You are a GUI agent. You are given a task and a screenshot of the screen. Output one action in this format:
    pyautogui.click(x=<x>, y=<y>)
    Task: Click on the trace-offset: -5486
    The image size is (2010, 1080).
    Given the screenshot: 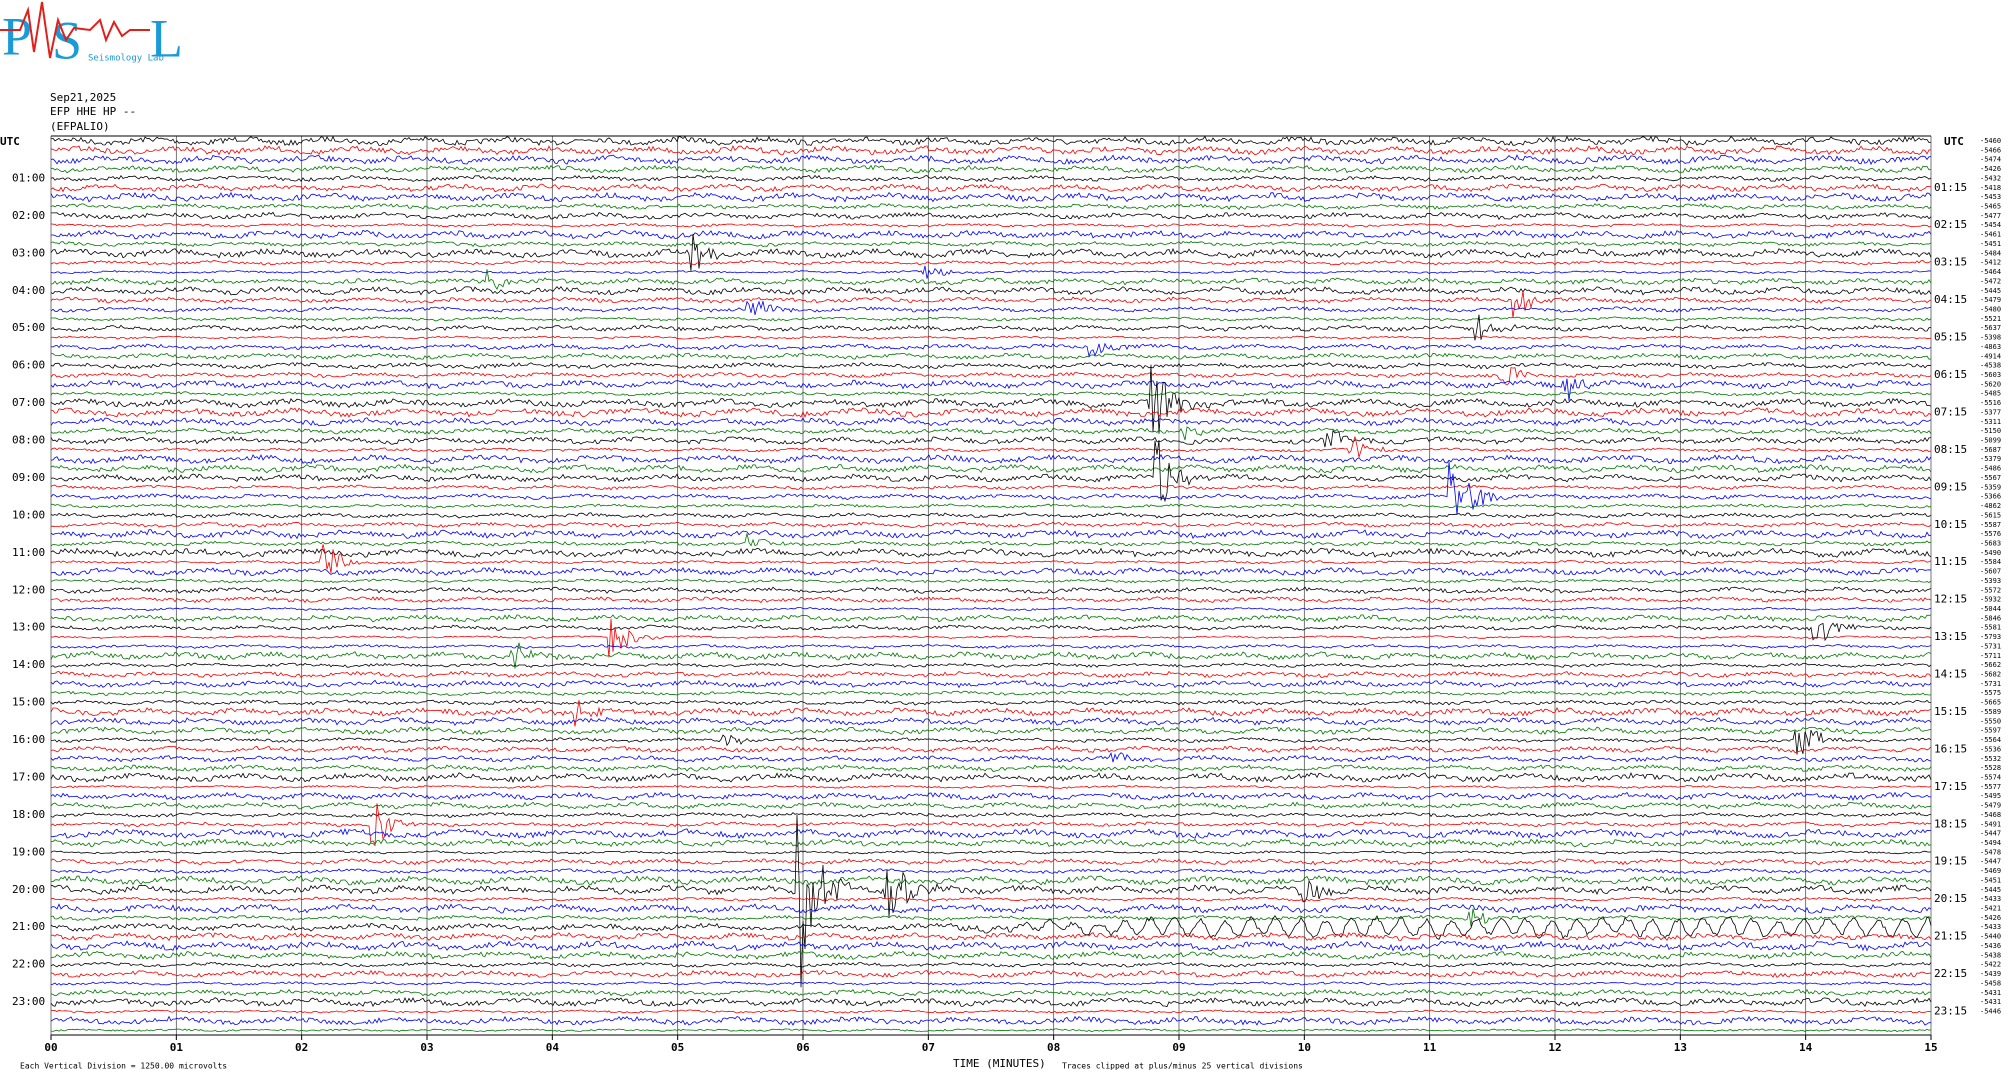 What is the action you would take?
    pyautogui.click(x=1990, y=469)
    